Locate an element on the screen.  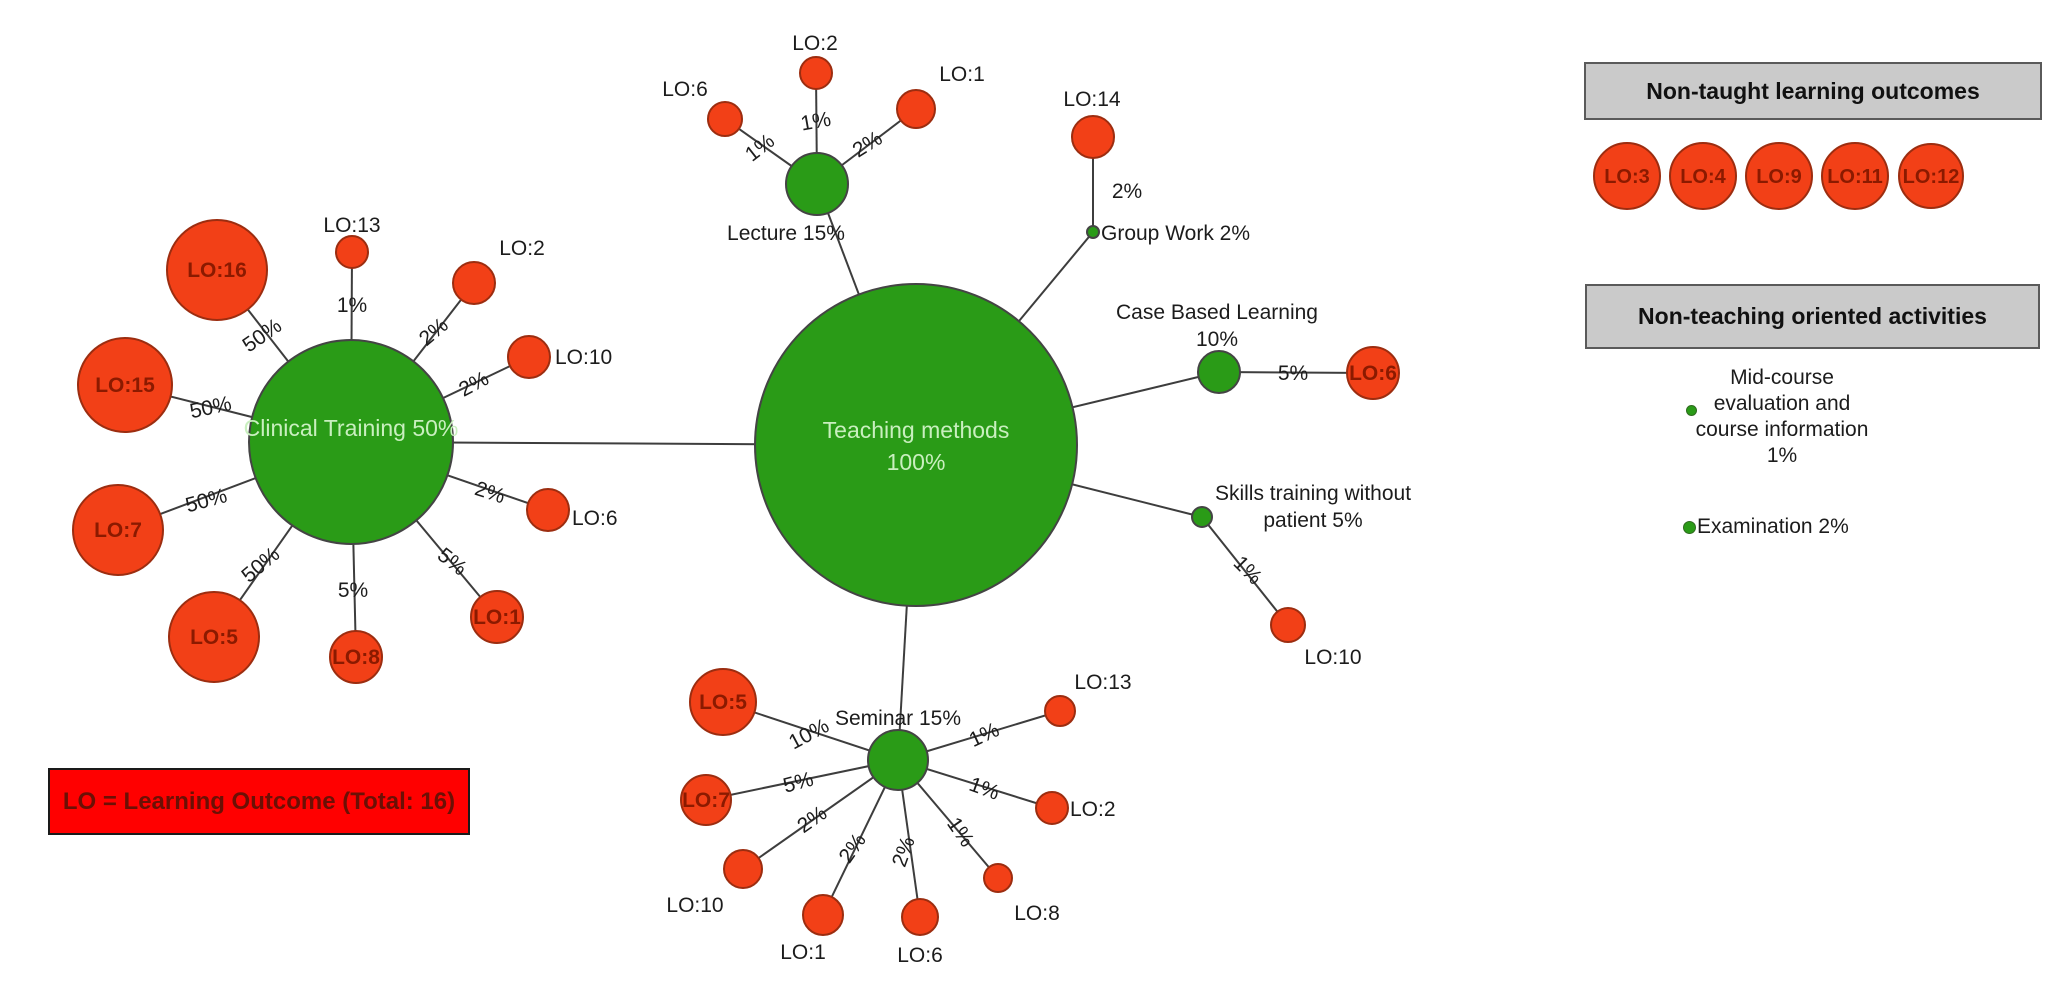
clinical-lo13-label: LO:13 is located at coordinates (351, 225).